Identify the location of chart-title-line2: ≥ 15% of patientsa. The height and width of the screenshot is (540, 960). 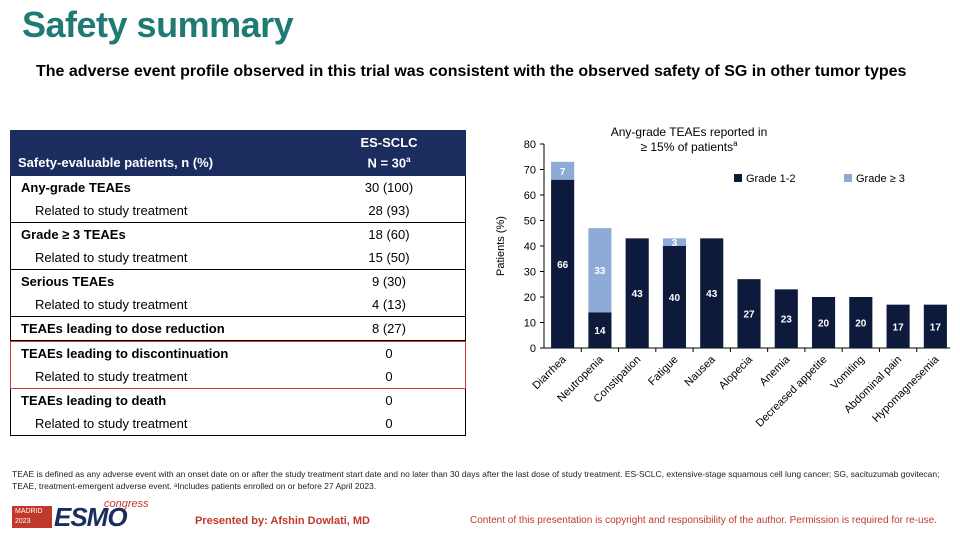
(689, 146).